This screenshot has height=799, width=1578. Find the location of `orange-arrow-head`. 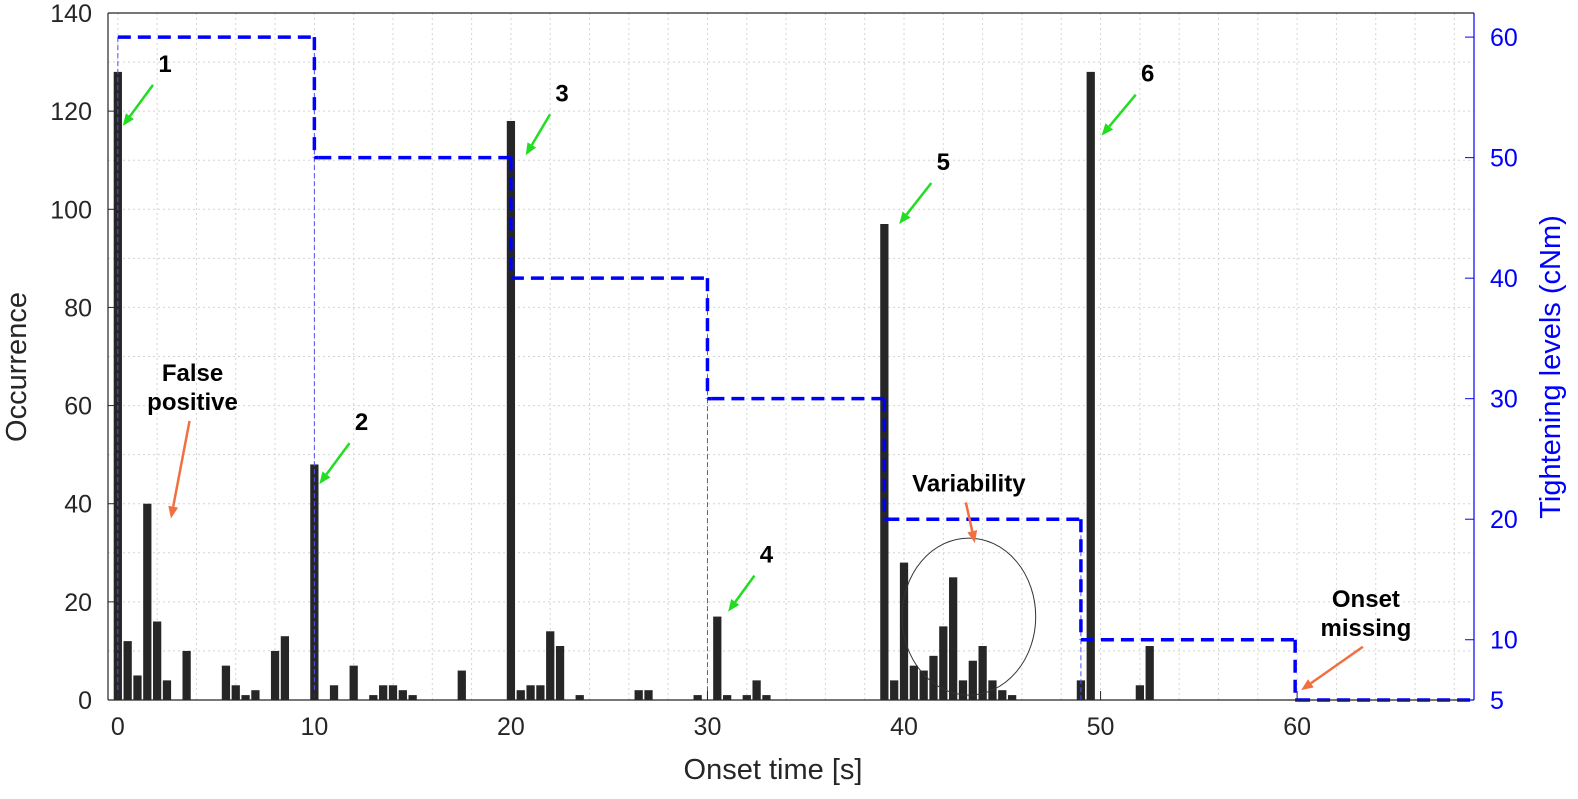

orange-arrow-head is located at coordinates (173, 512).